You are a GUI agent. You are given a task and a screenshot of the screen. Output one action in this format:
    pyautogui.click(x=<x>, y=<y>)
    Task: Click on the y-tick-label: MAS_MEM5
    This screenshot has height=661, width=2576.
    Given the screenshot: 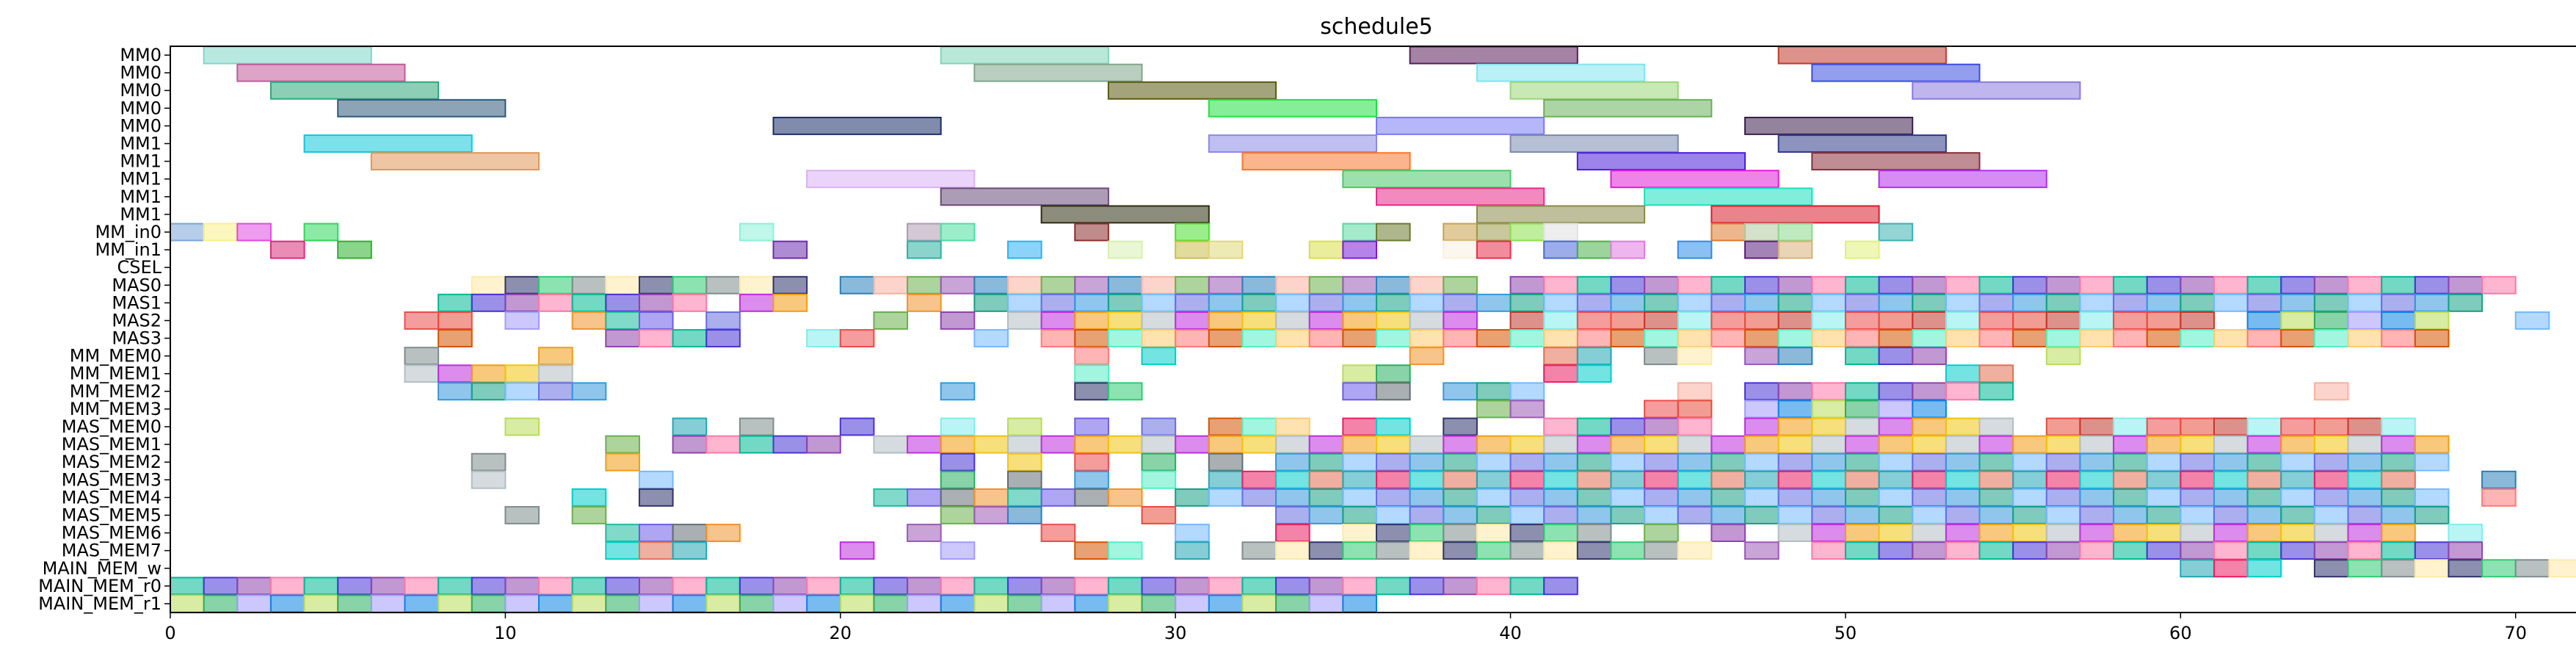 What is the action you would take?
    pyautogui.click(x=112, y=515)
    